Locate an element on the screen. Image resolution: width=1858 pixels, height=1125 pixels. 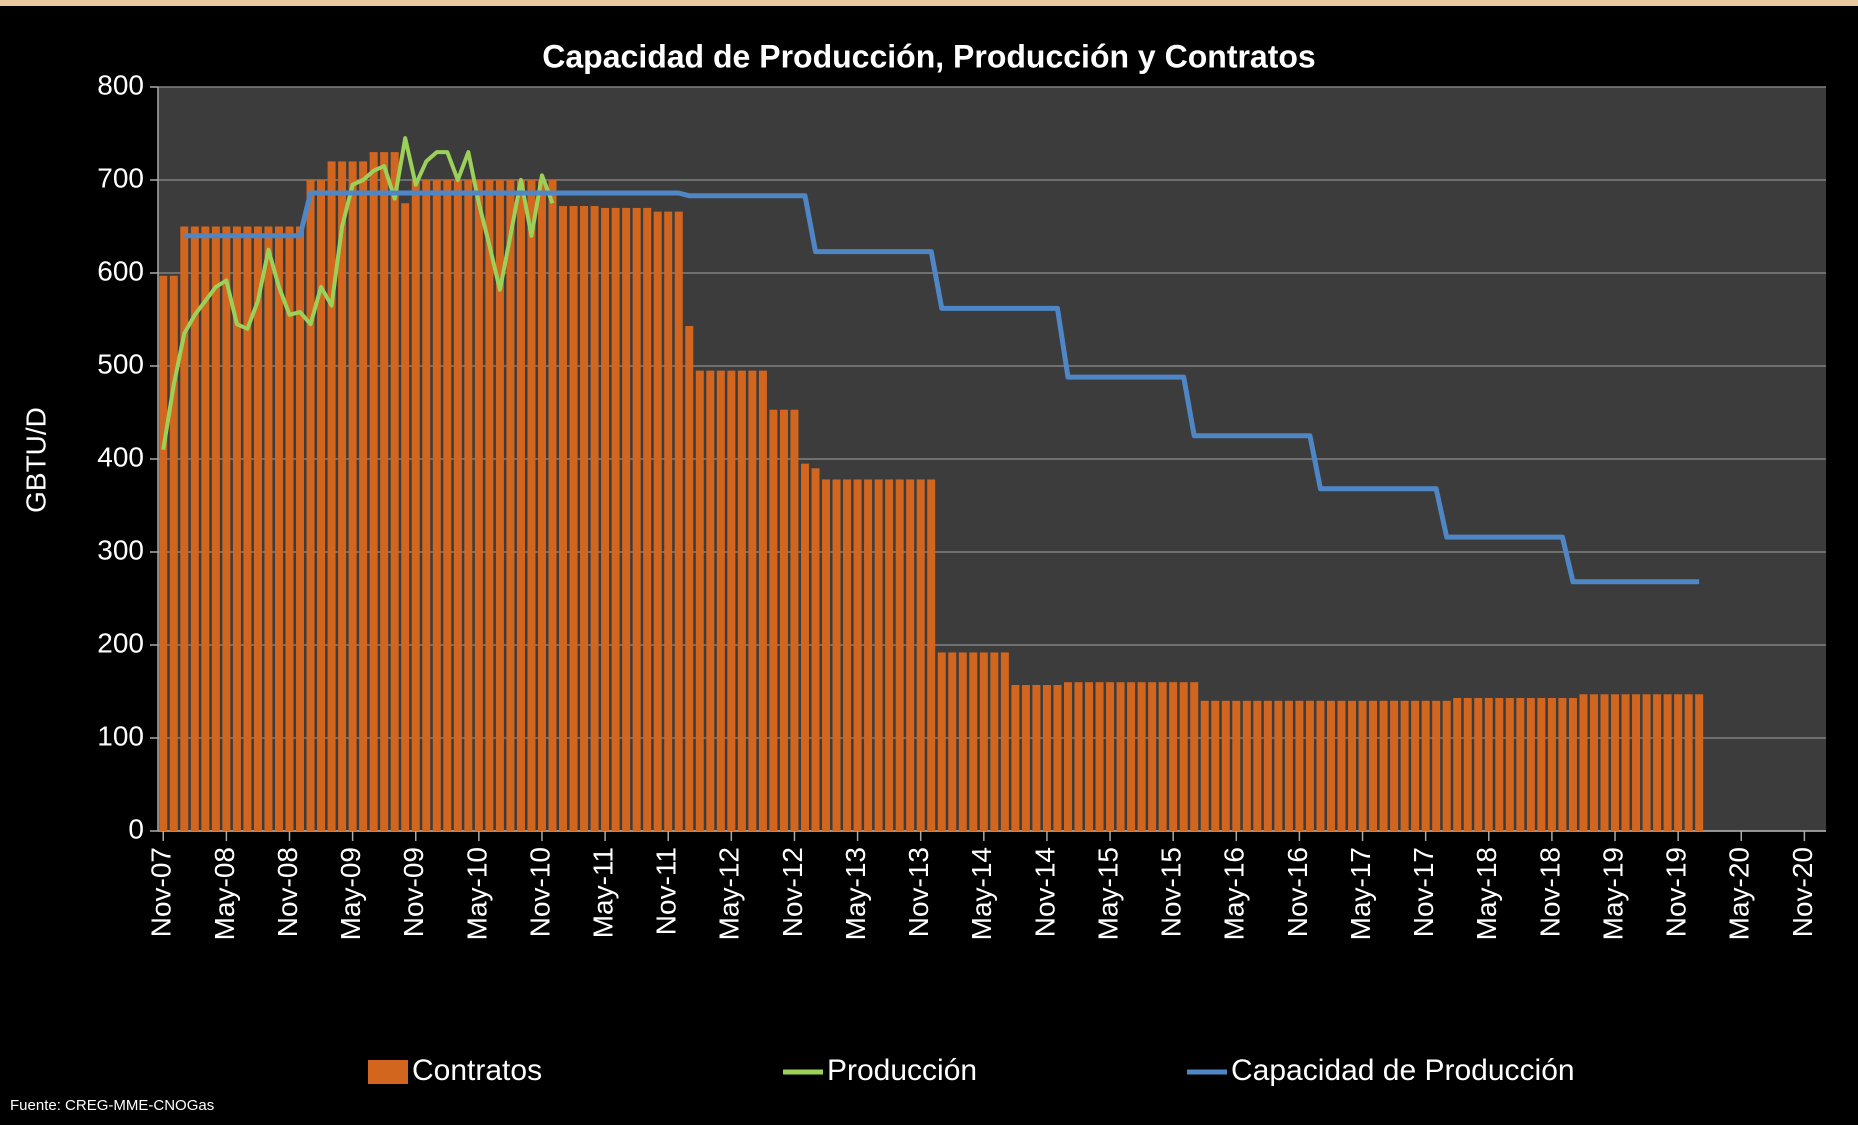
x-tick-label: Nov-08 is located at coordinates (287, 892).